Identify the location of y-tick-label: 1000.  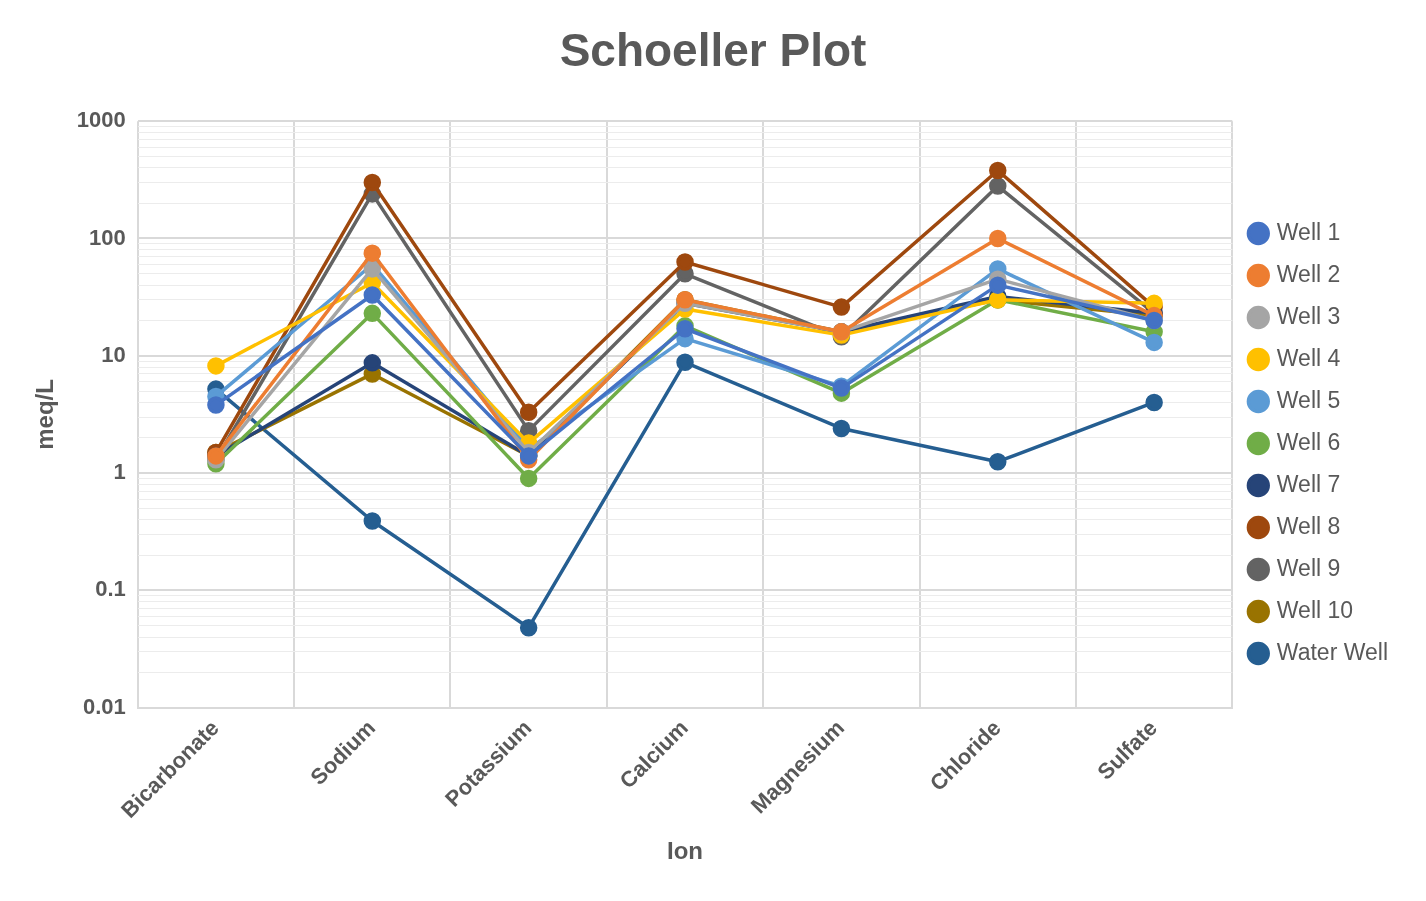
(101, 120).